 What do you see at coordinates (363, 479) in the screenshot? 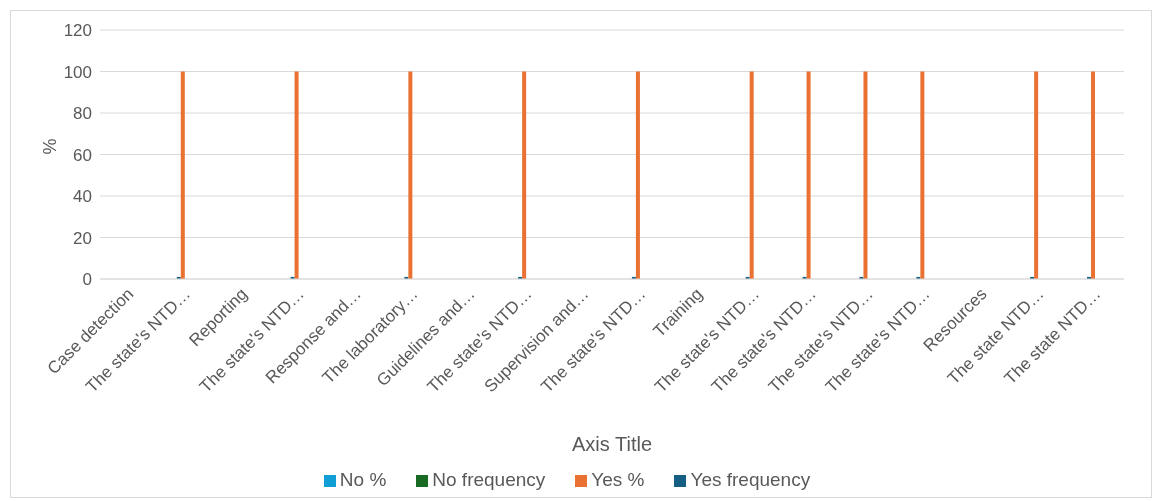
I see `legend-label: No %` at bounding box center [363, 479].